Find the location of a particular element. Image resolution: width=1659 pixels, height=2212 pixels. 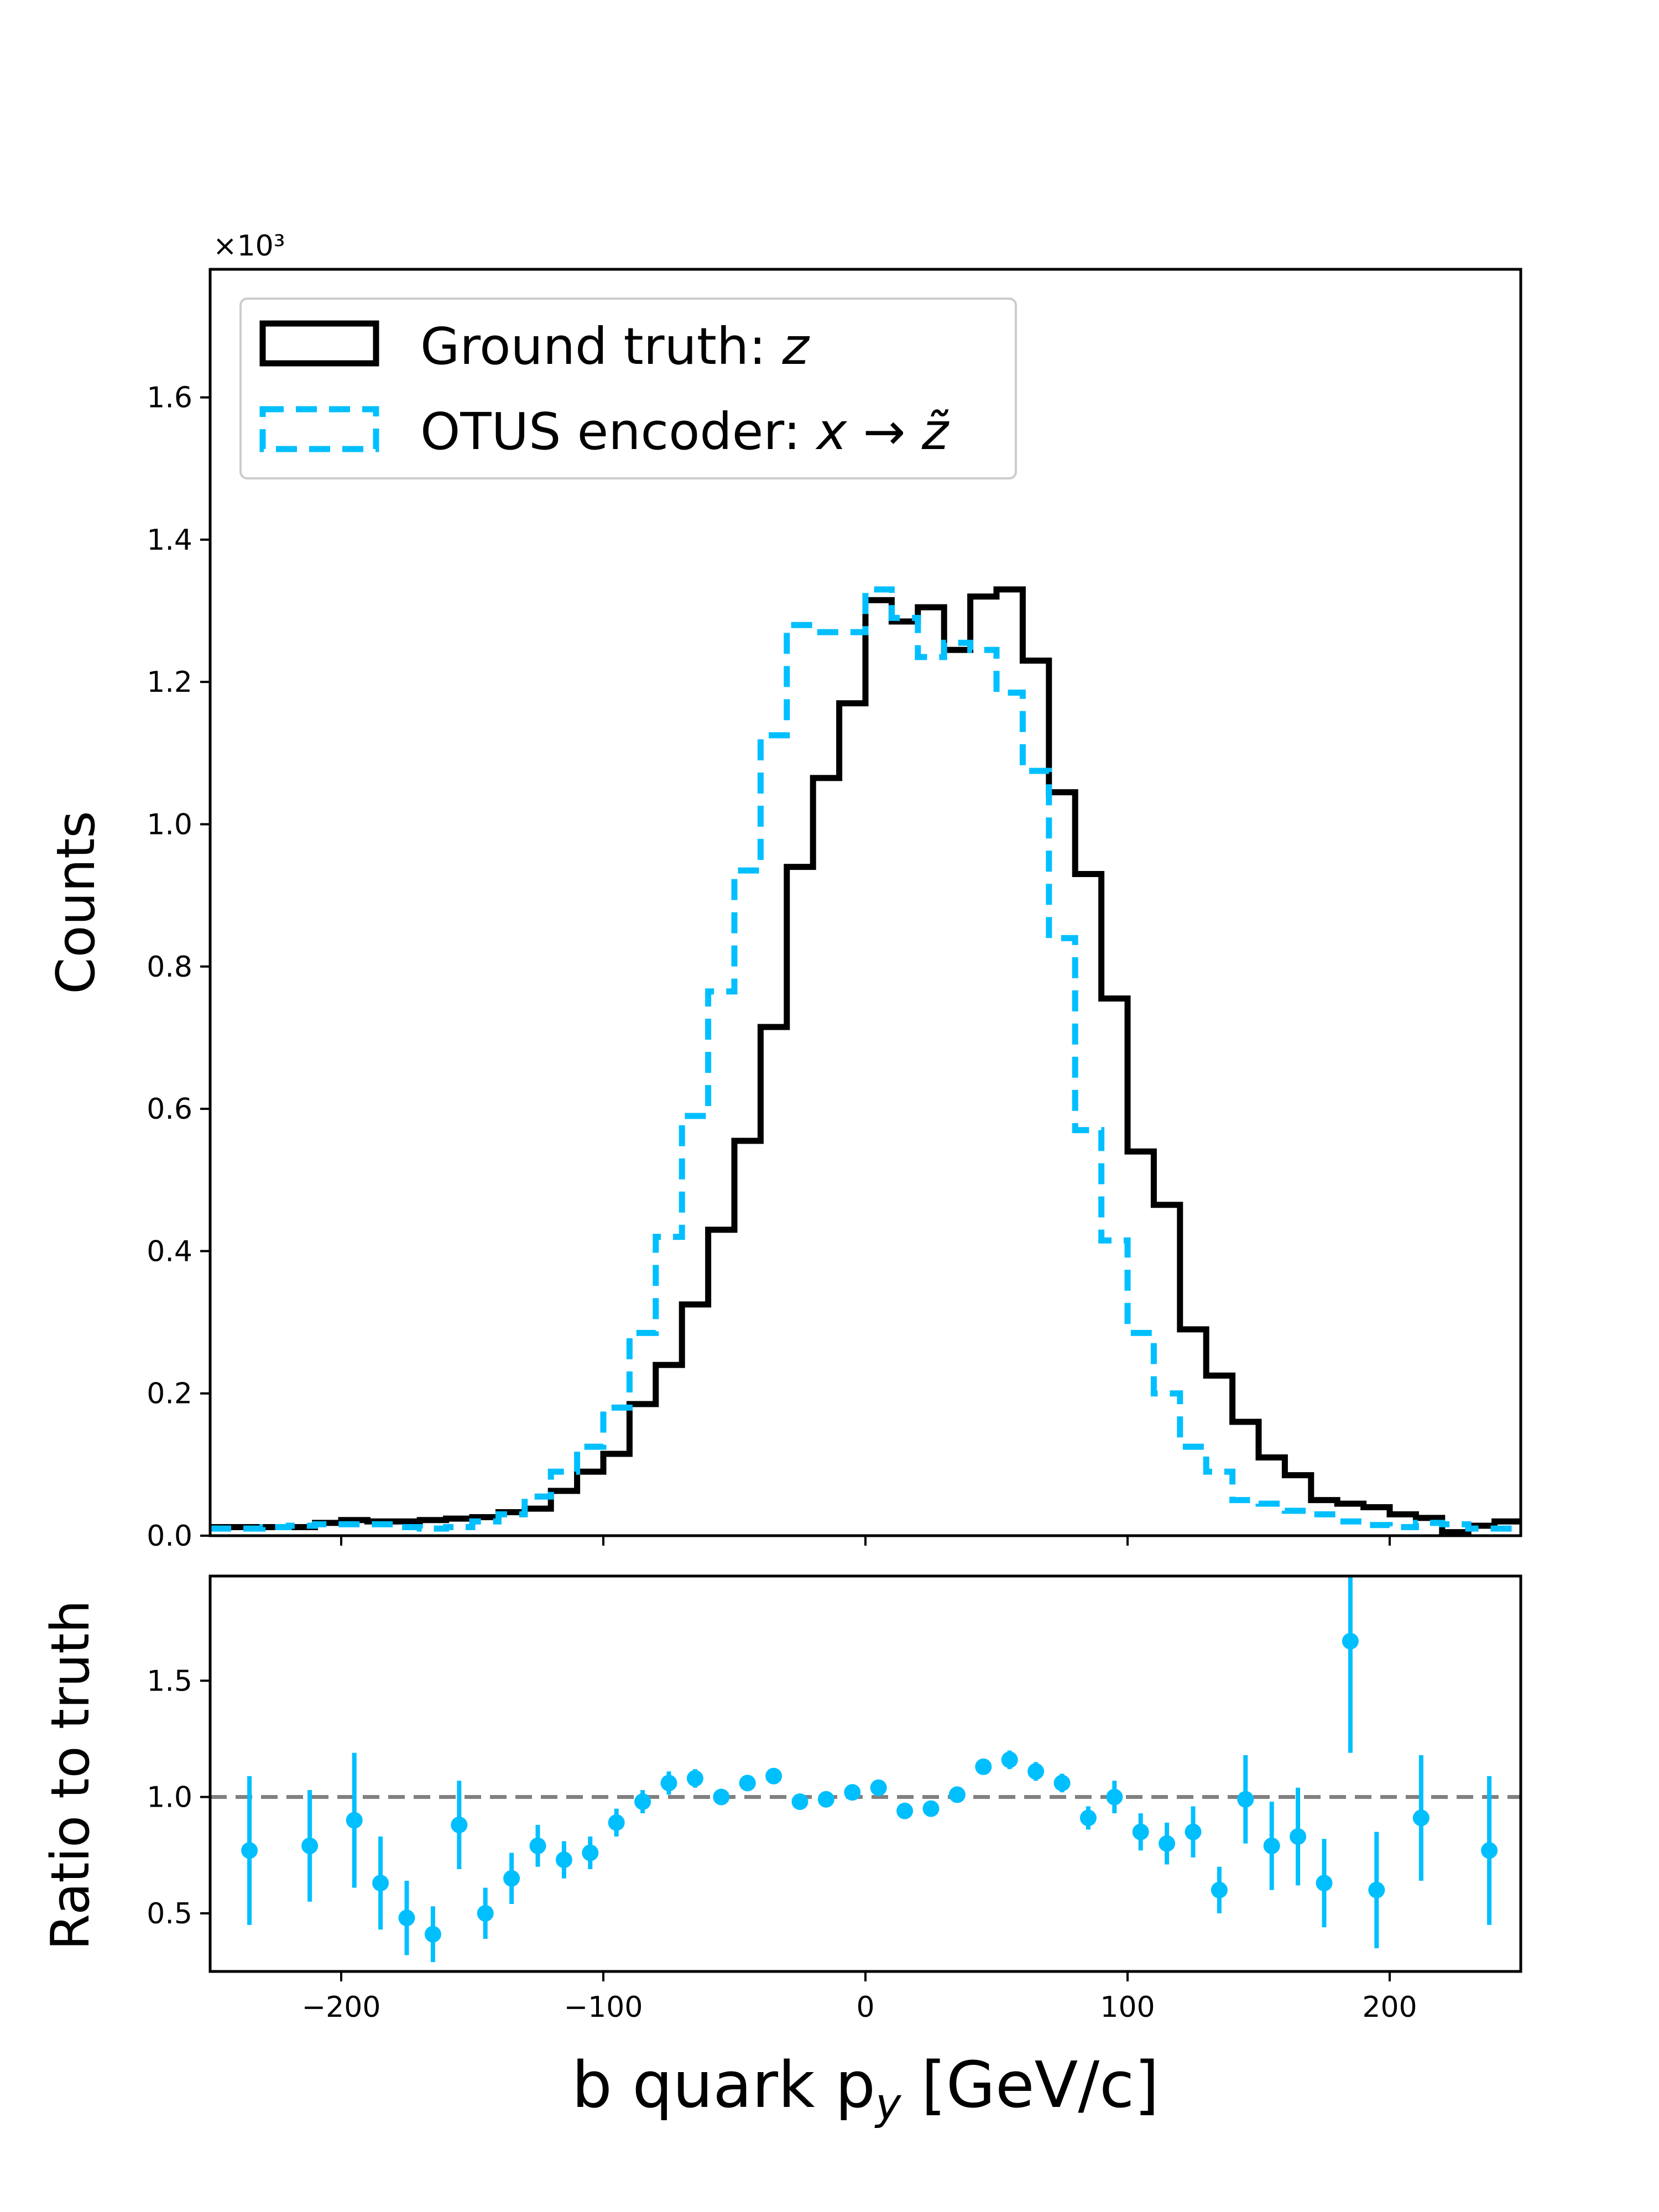

ratio-y-tick-label: 1.5 is located at coordinates (169, 1682).